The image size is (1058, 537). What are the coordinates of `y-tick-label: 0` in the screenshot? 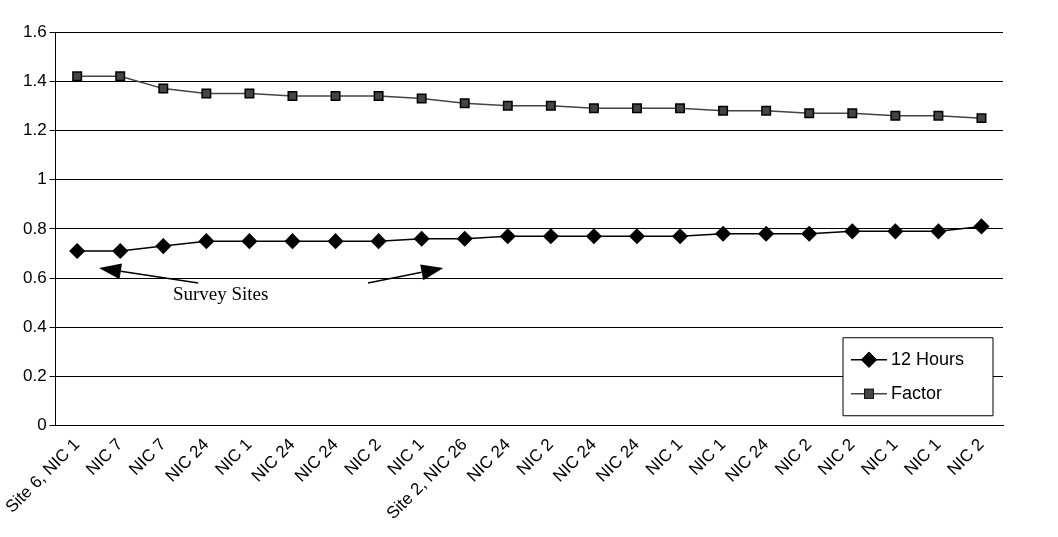 It's located at (42, 425).